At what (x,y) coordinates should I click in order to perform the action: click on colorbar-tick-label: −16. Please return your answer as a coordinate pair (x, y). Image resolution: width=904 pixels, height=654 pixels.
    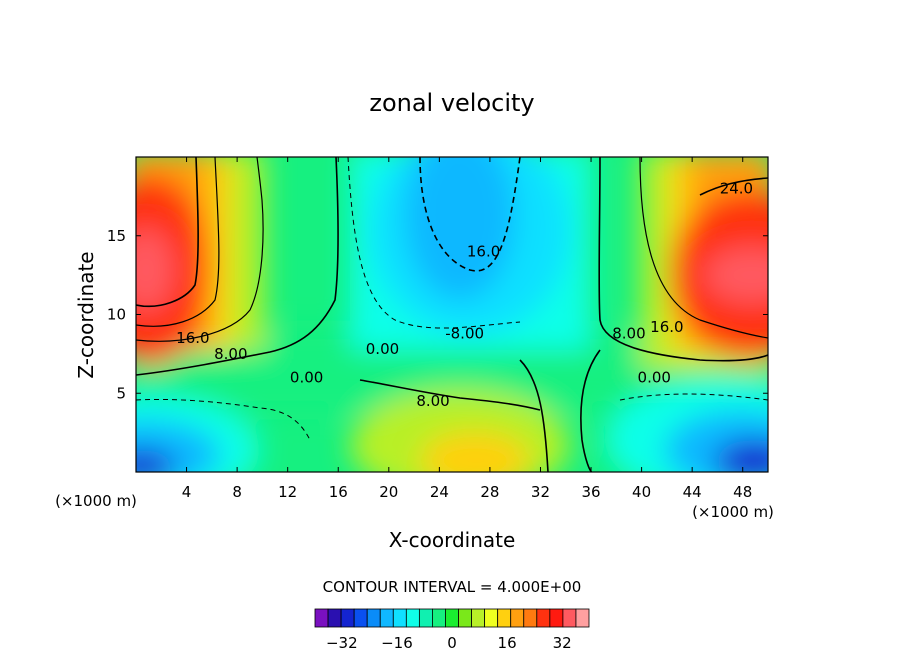
    Looking at the image, I should click on (397, 643).